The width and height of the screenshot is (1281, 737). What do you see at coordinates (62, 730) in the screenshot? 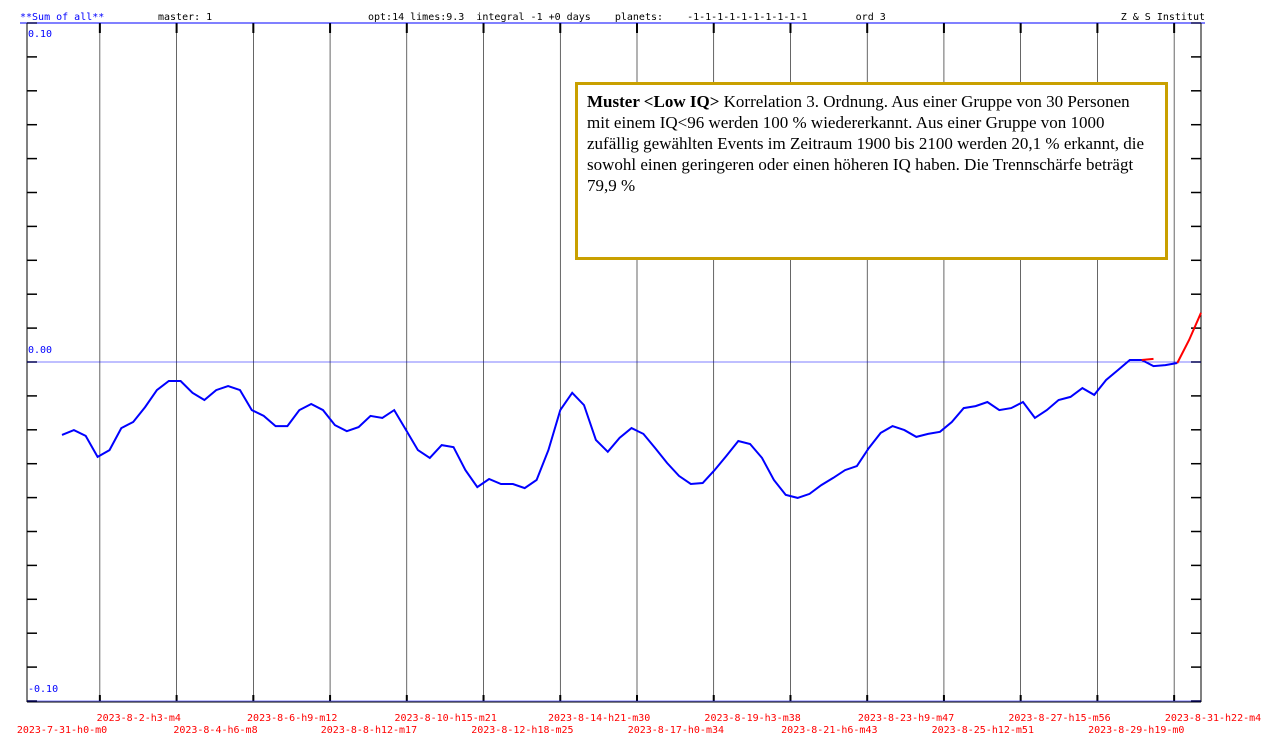
I see `x-tick-label: 2023-7-31-h0-m0` at bounding box center [62, 730].